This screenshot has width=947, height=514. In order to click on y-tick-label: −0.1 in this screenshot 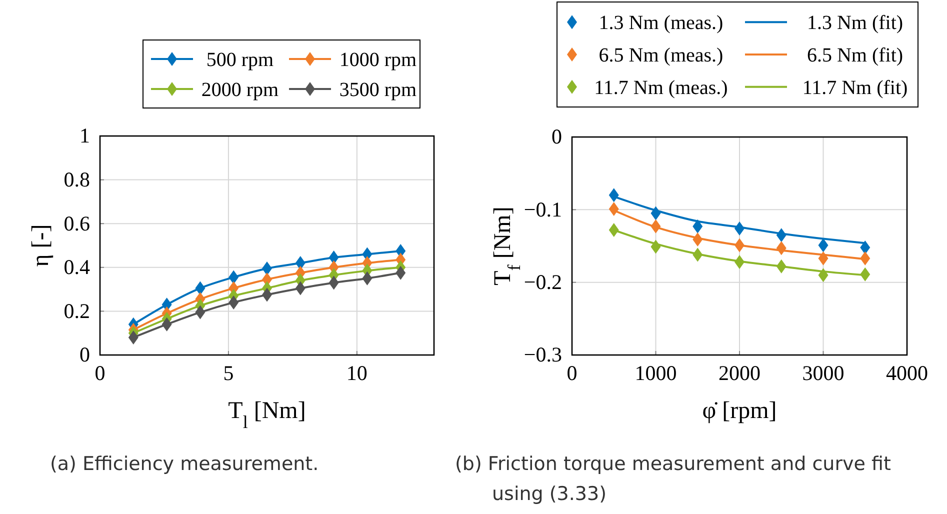, I will do `click(543, 209)`.